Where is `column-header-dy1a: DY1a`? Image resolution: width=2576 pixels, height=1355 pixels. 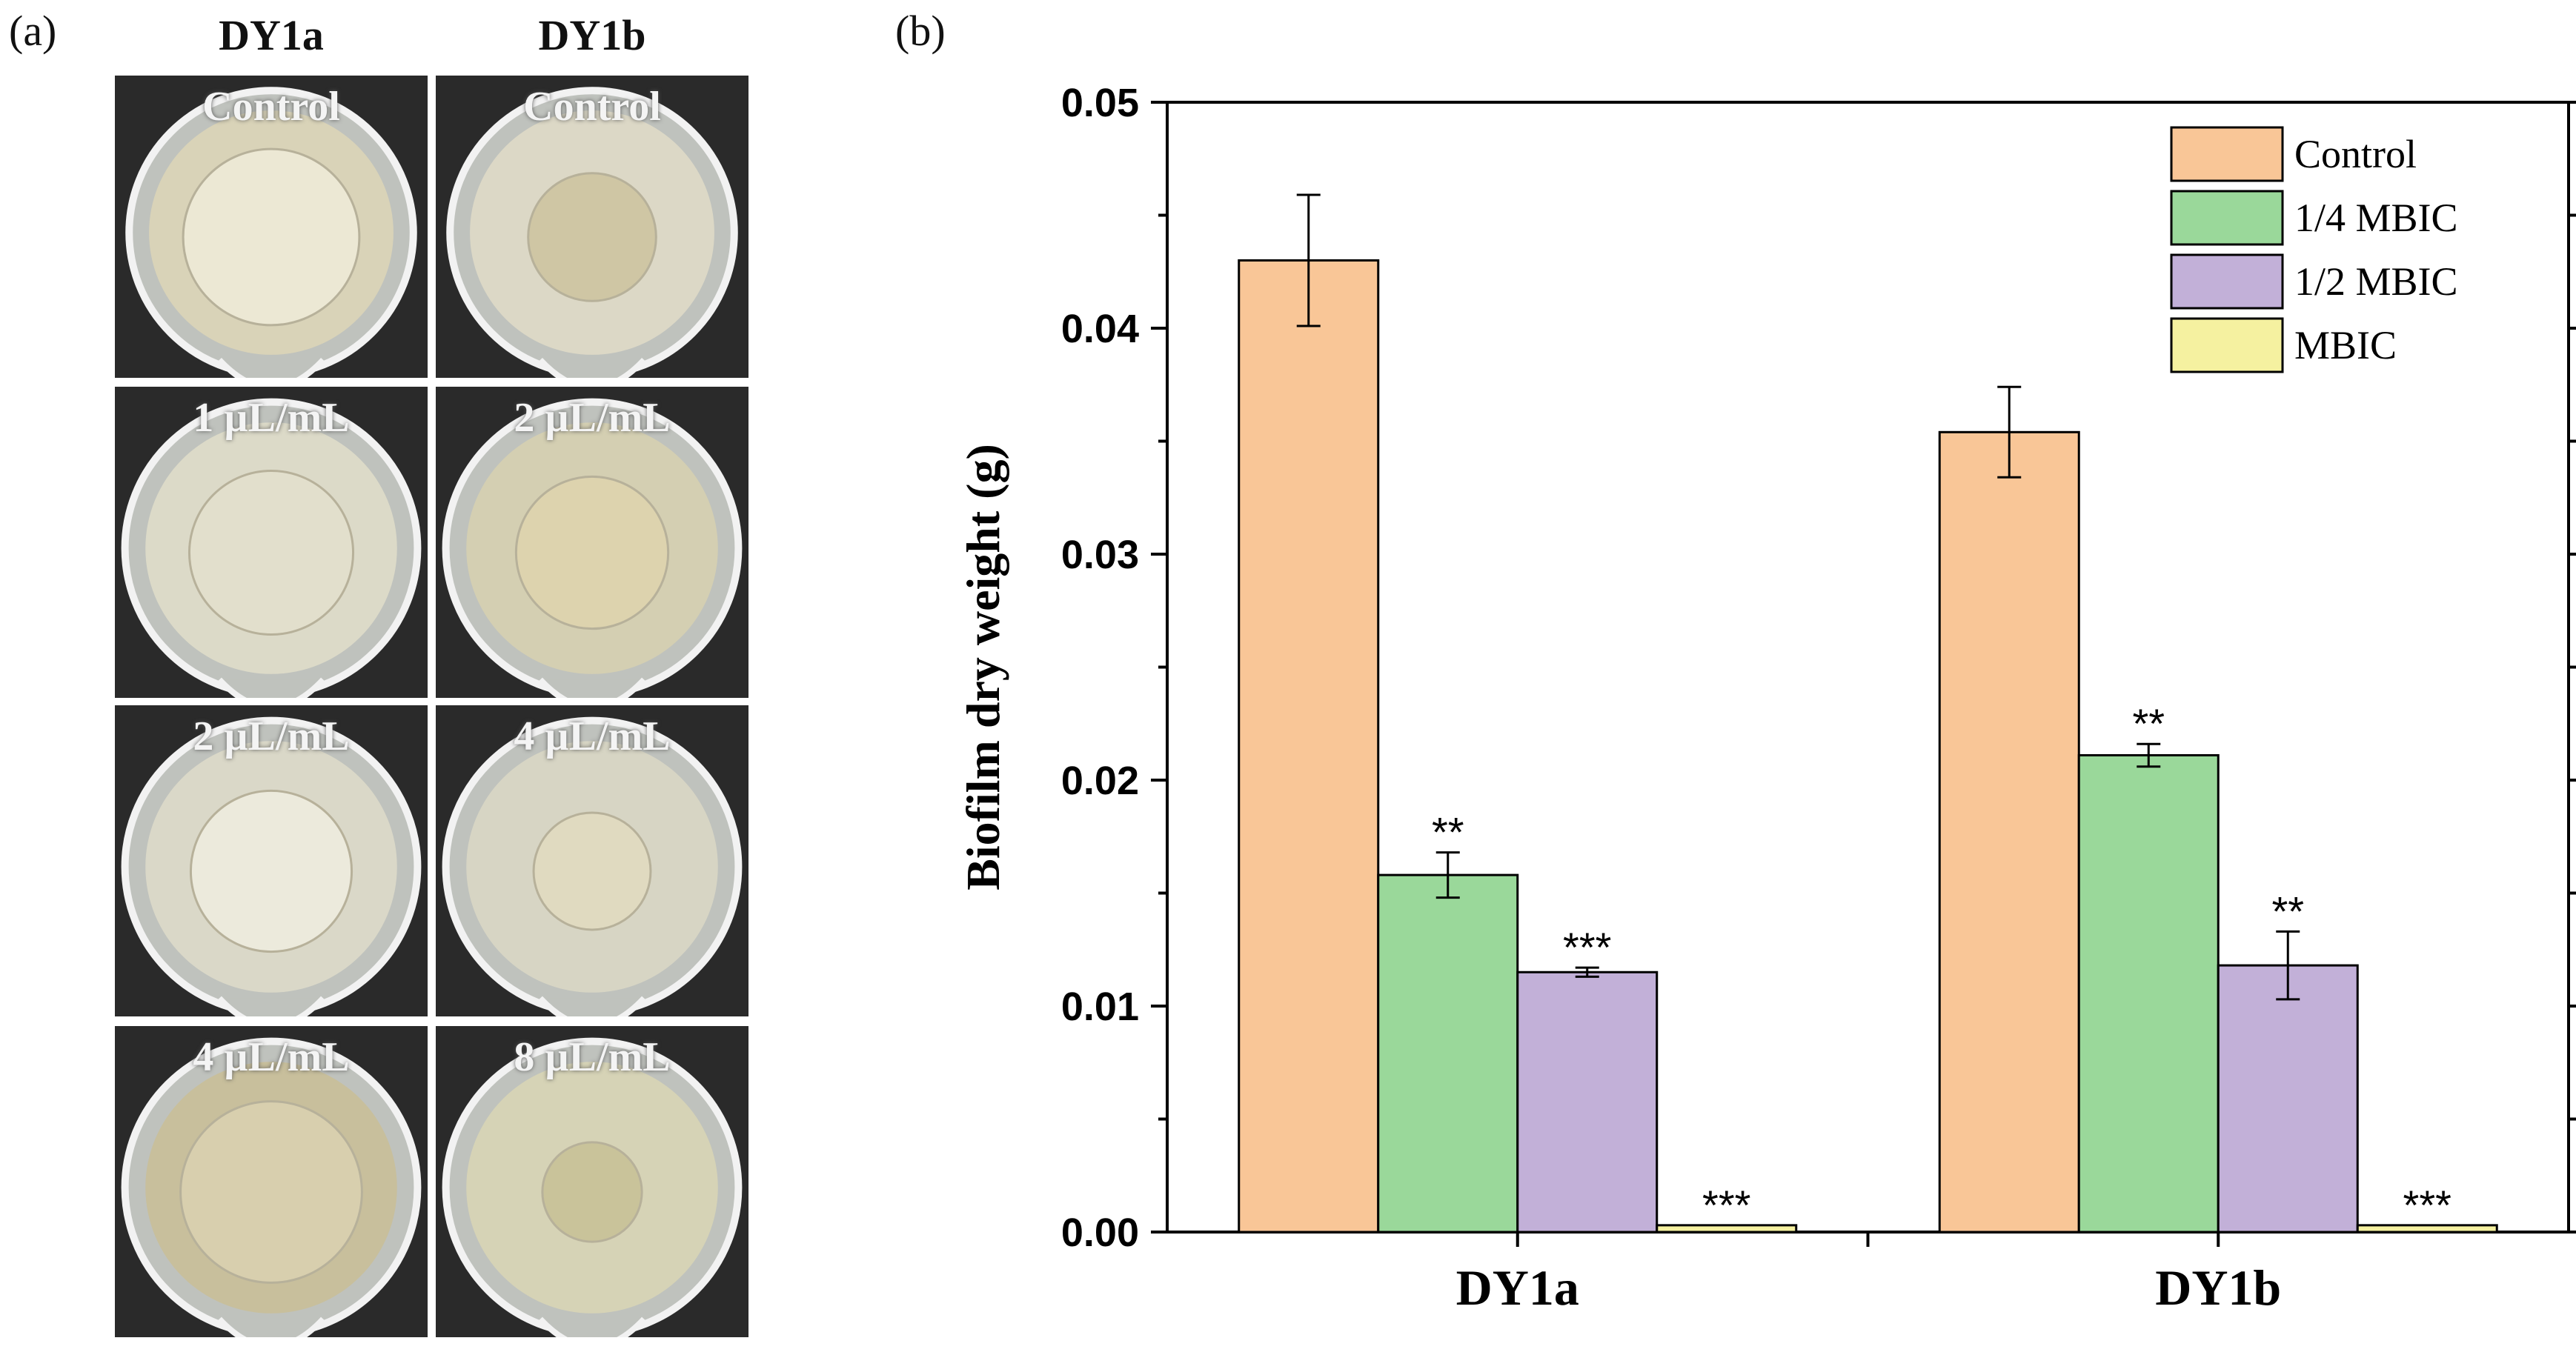 column-header-dy1a: DY1a is located at coordinates (271, 35).